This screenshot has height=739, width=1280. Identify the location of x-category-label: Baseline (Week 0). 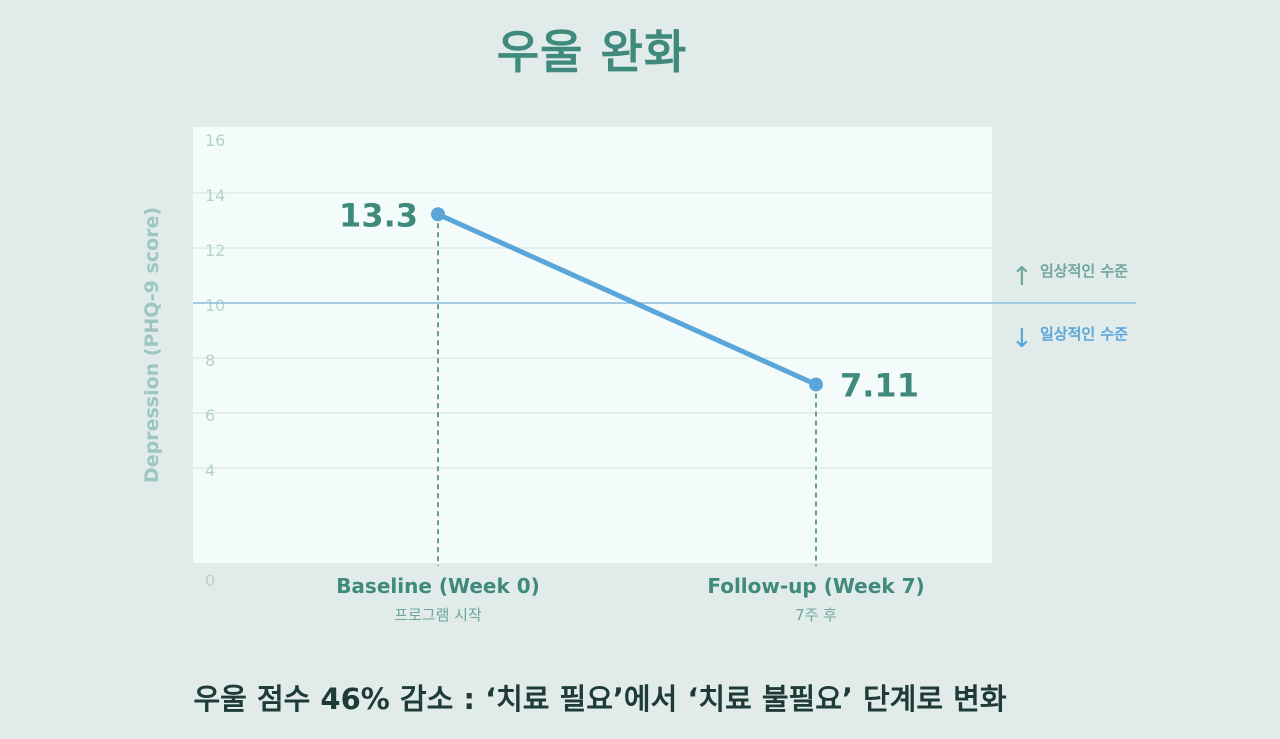
(438, 586).